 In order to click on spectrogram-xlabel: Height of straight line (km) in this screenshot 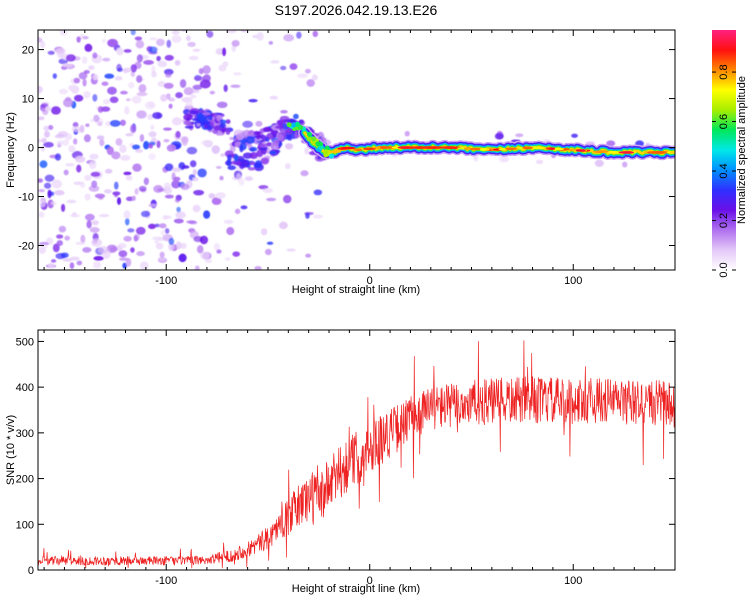, I will do `click(356, 290)`.